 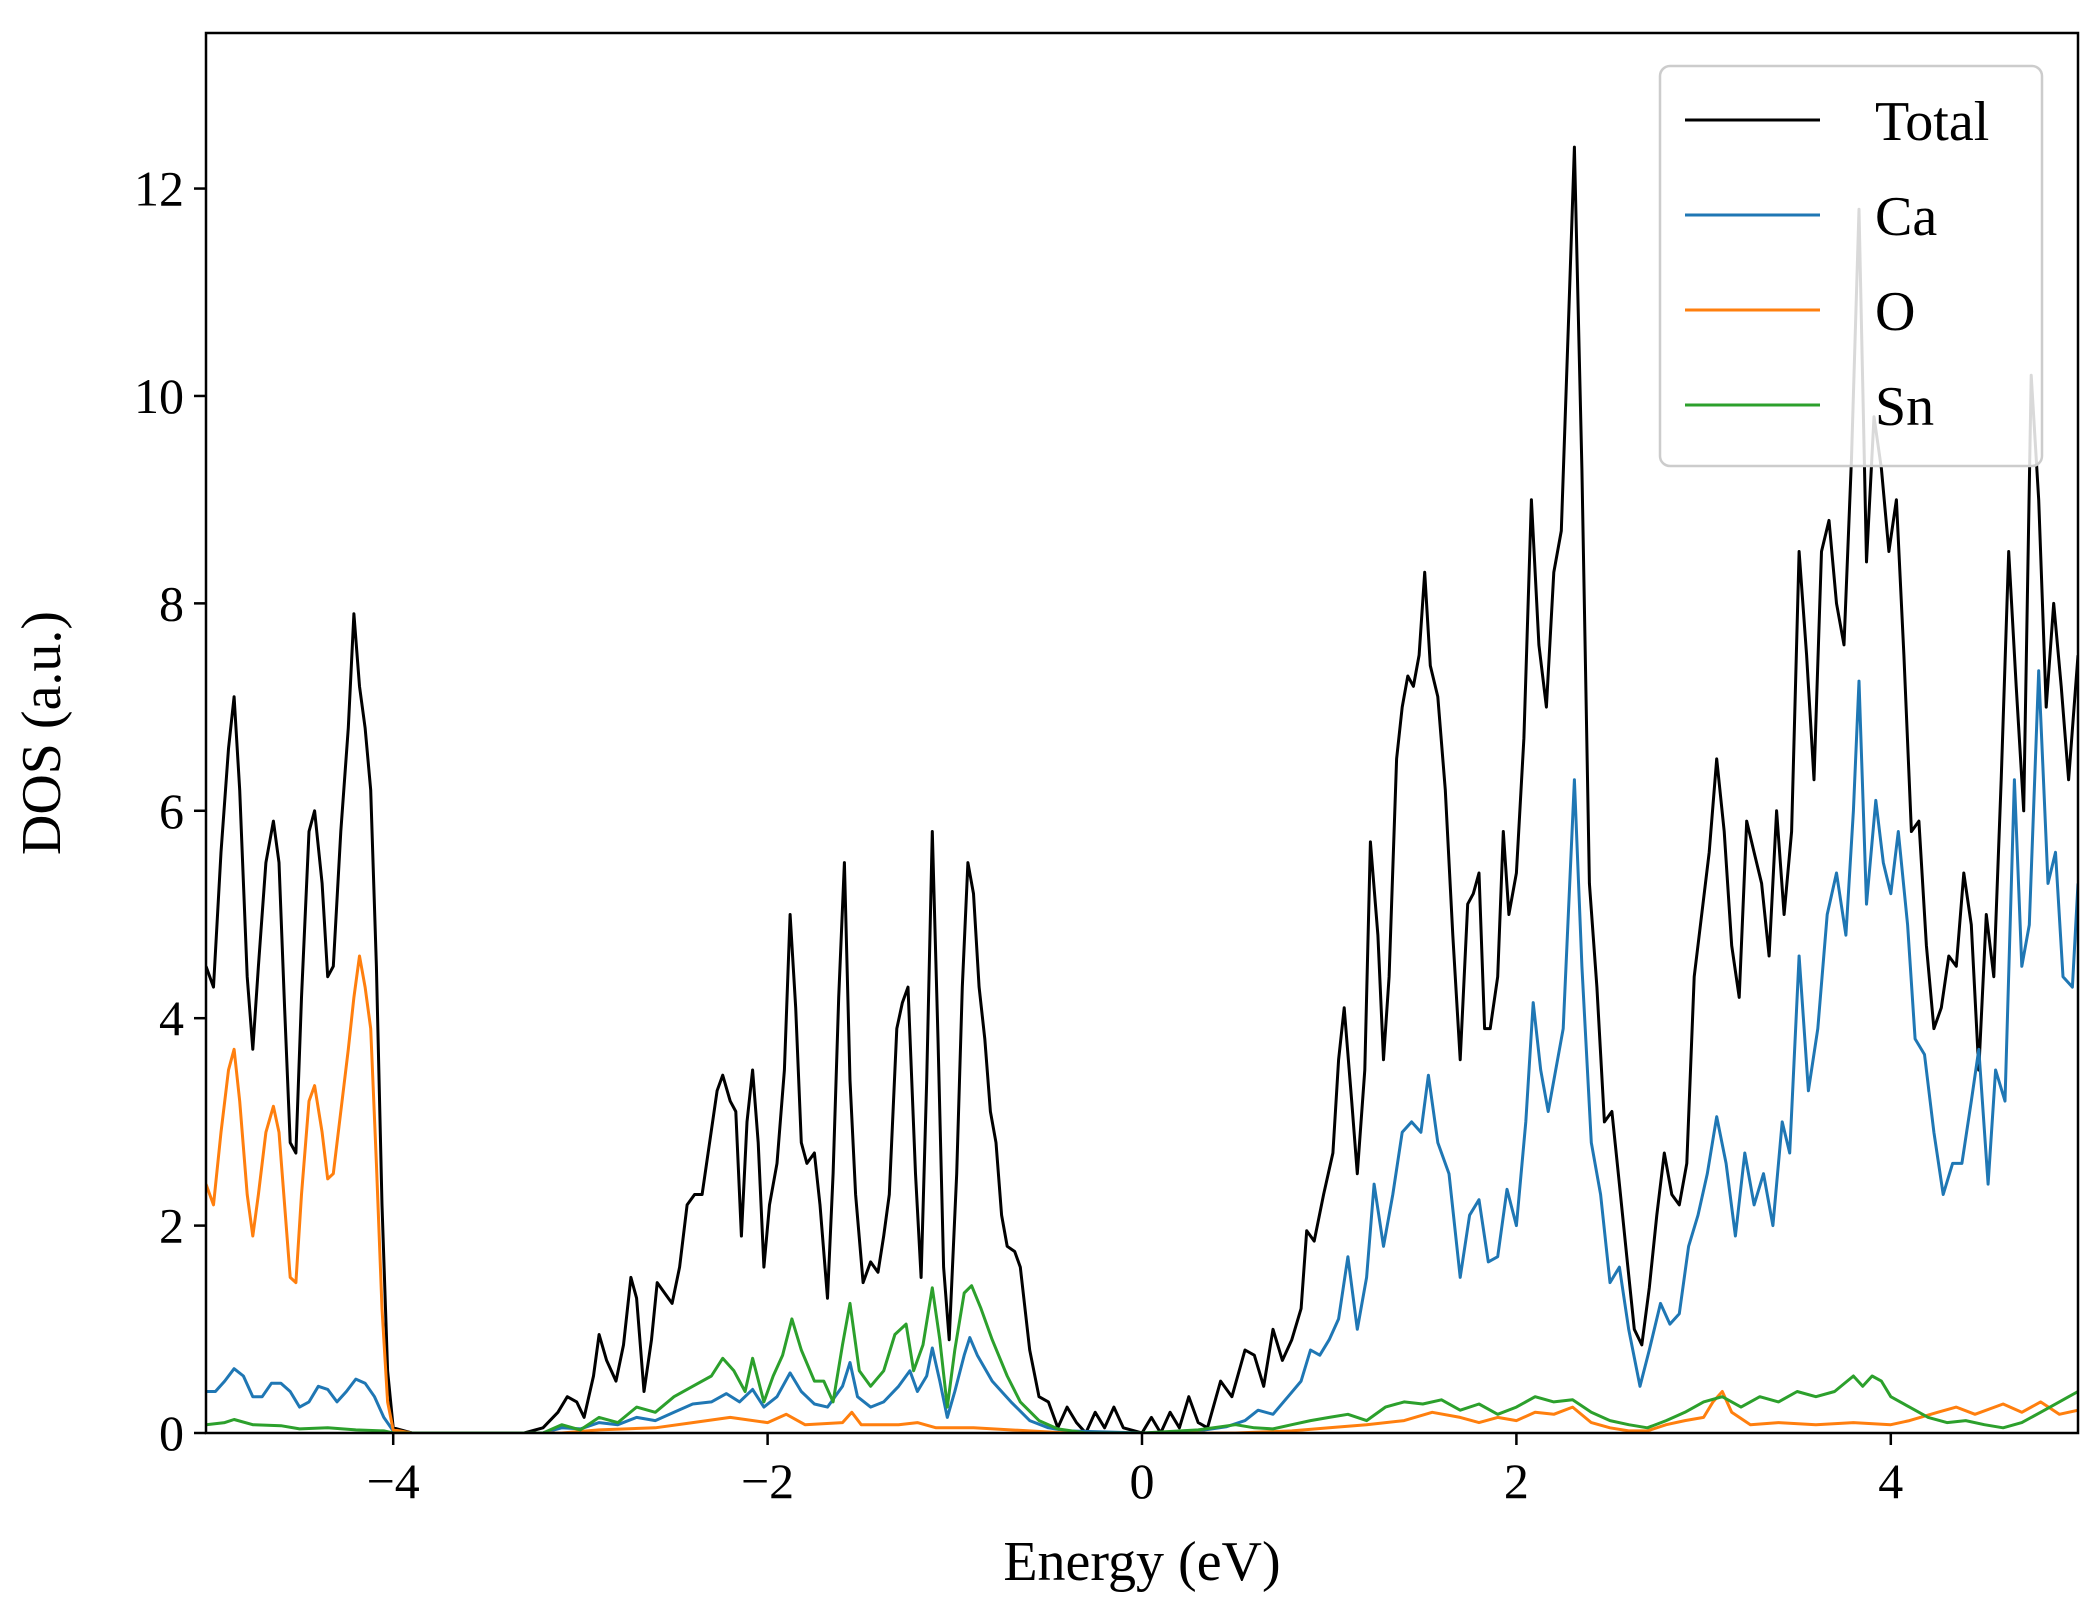 What do you see at coordinates (1141, 1562) in the screenshot?
I see `x-axis-label: Energy (eV)` at bounding box center [1141, 1562].